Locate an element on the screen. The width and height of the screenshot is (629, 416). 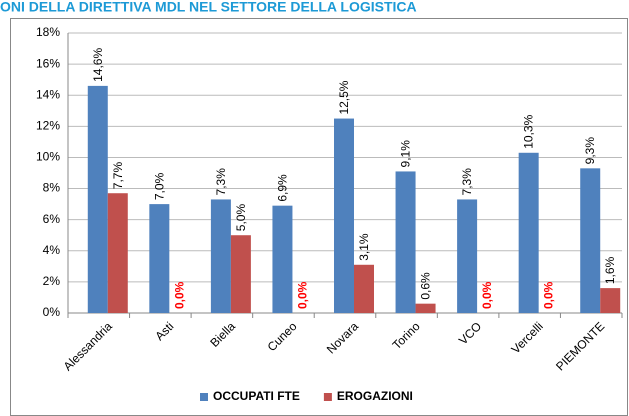
y-tick-label: 16% is located at coordinates (48, 63).